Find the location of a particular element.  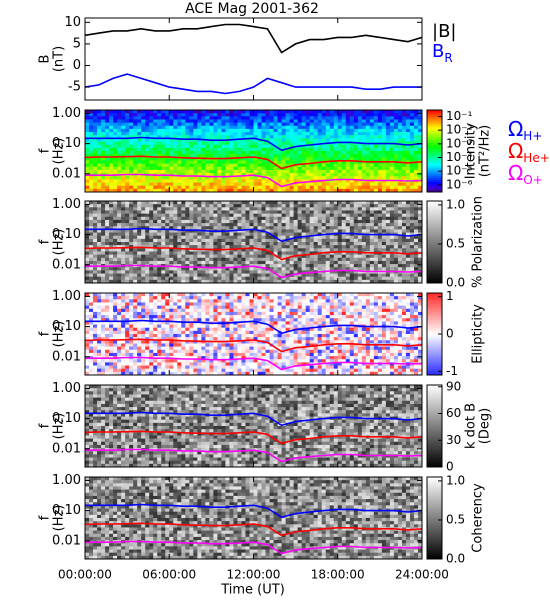

y-tick-label: 10 is located at coordinates (72, 22).